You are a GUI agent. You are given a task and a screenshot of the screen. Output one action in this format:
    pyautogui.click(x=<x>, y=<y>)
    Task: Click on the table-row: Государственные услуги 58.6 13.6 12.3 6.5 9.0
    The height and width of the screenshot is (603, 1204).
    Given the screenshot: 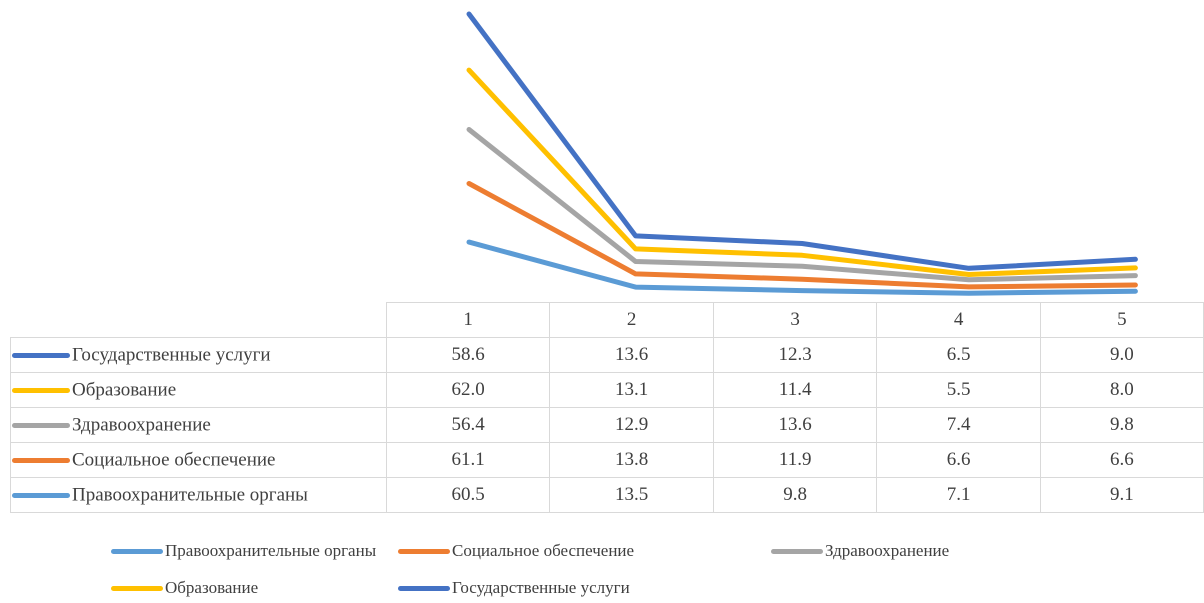 What is the action you would take?
    pyautogui.click(x=607, y=355)
    